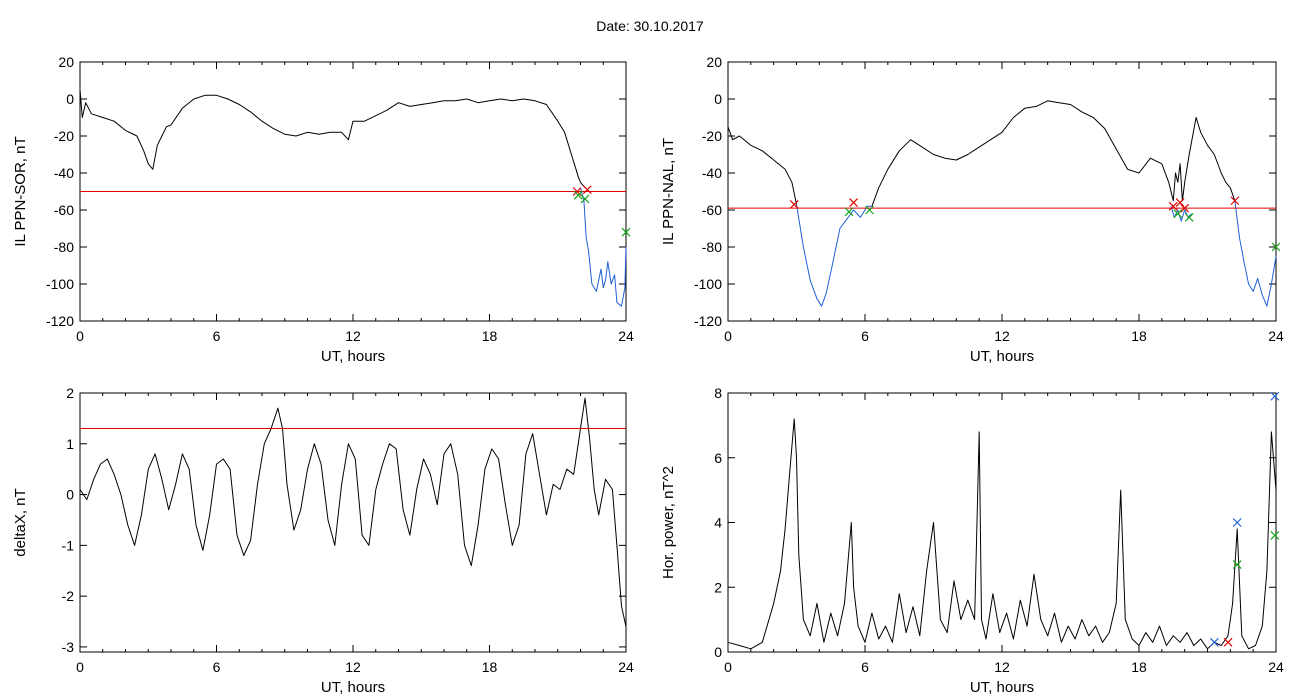  What do you see at coordinates (712, 173) in the screenshot?
I see `ppn-nal-ytick-label: -40` at bounding box center [712, 173].